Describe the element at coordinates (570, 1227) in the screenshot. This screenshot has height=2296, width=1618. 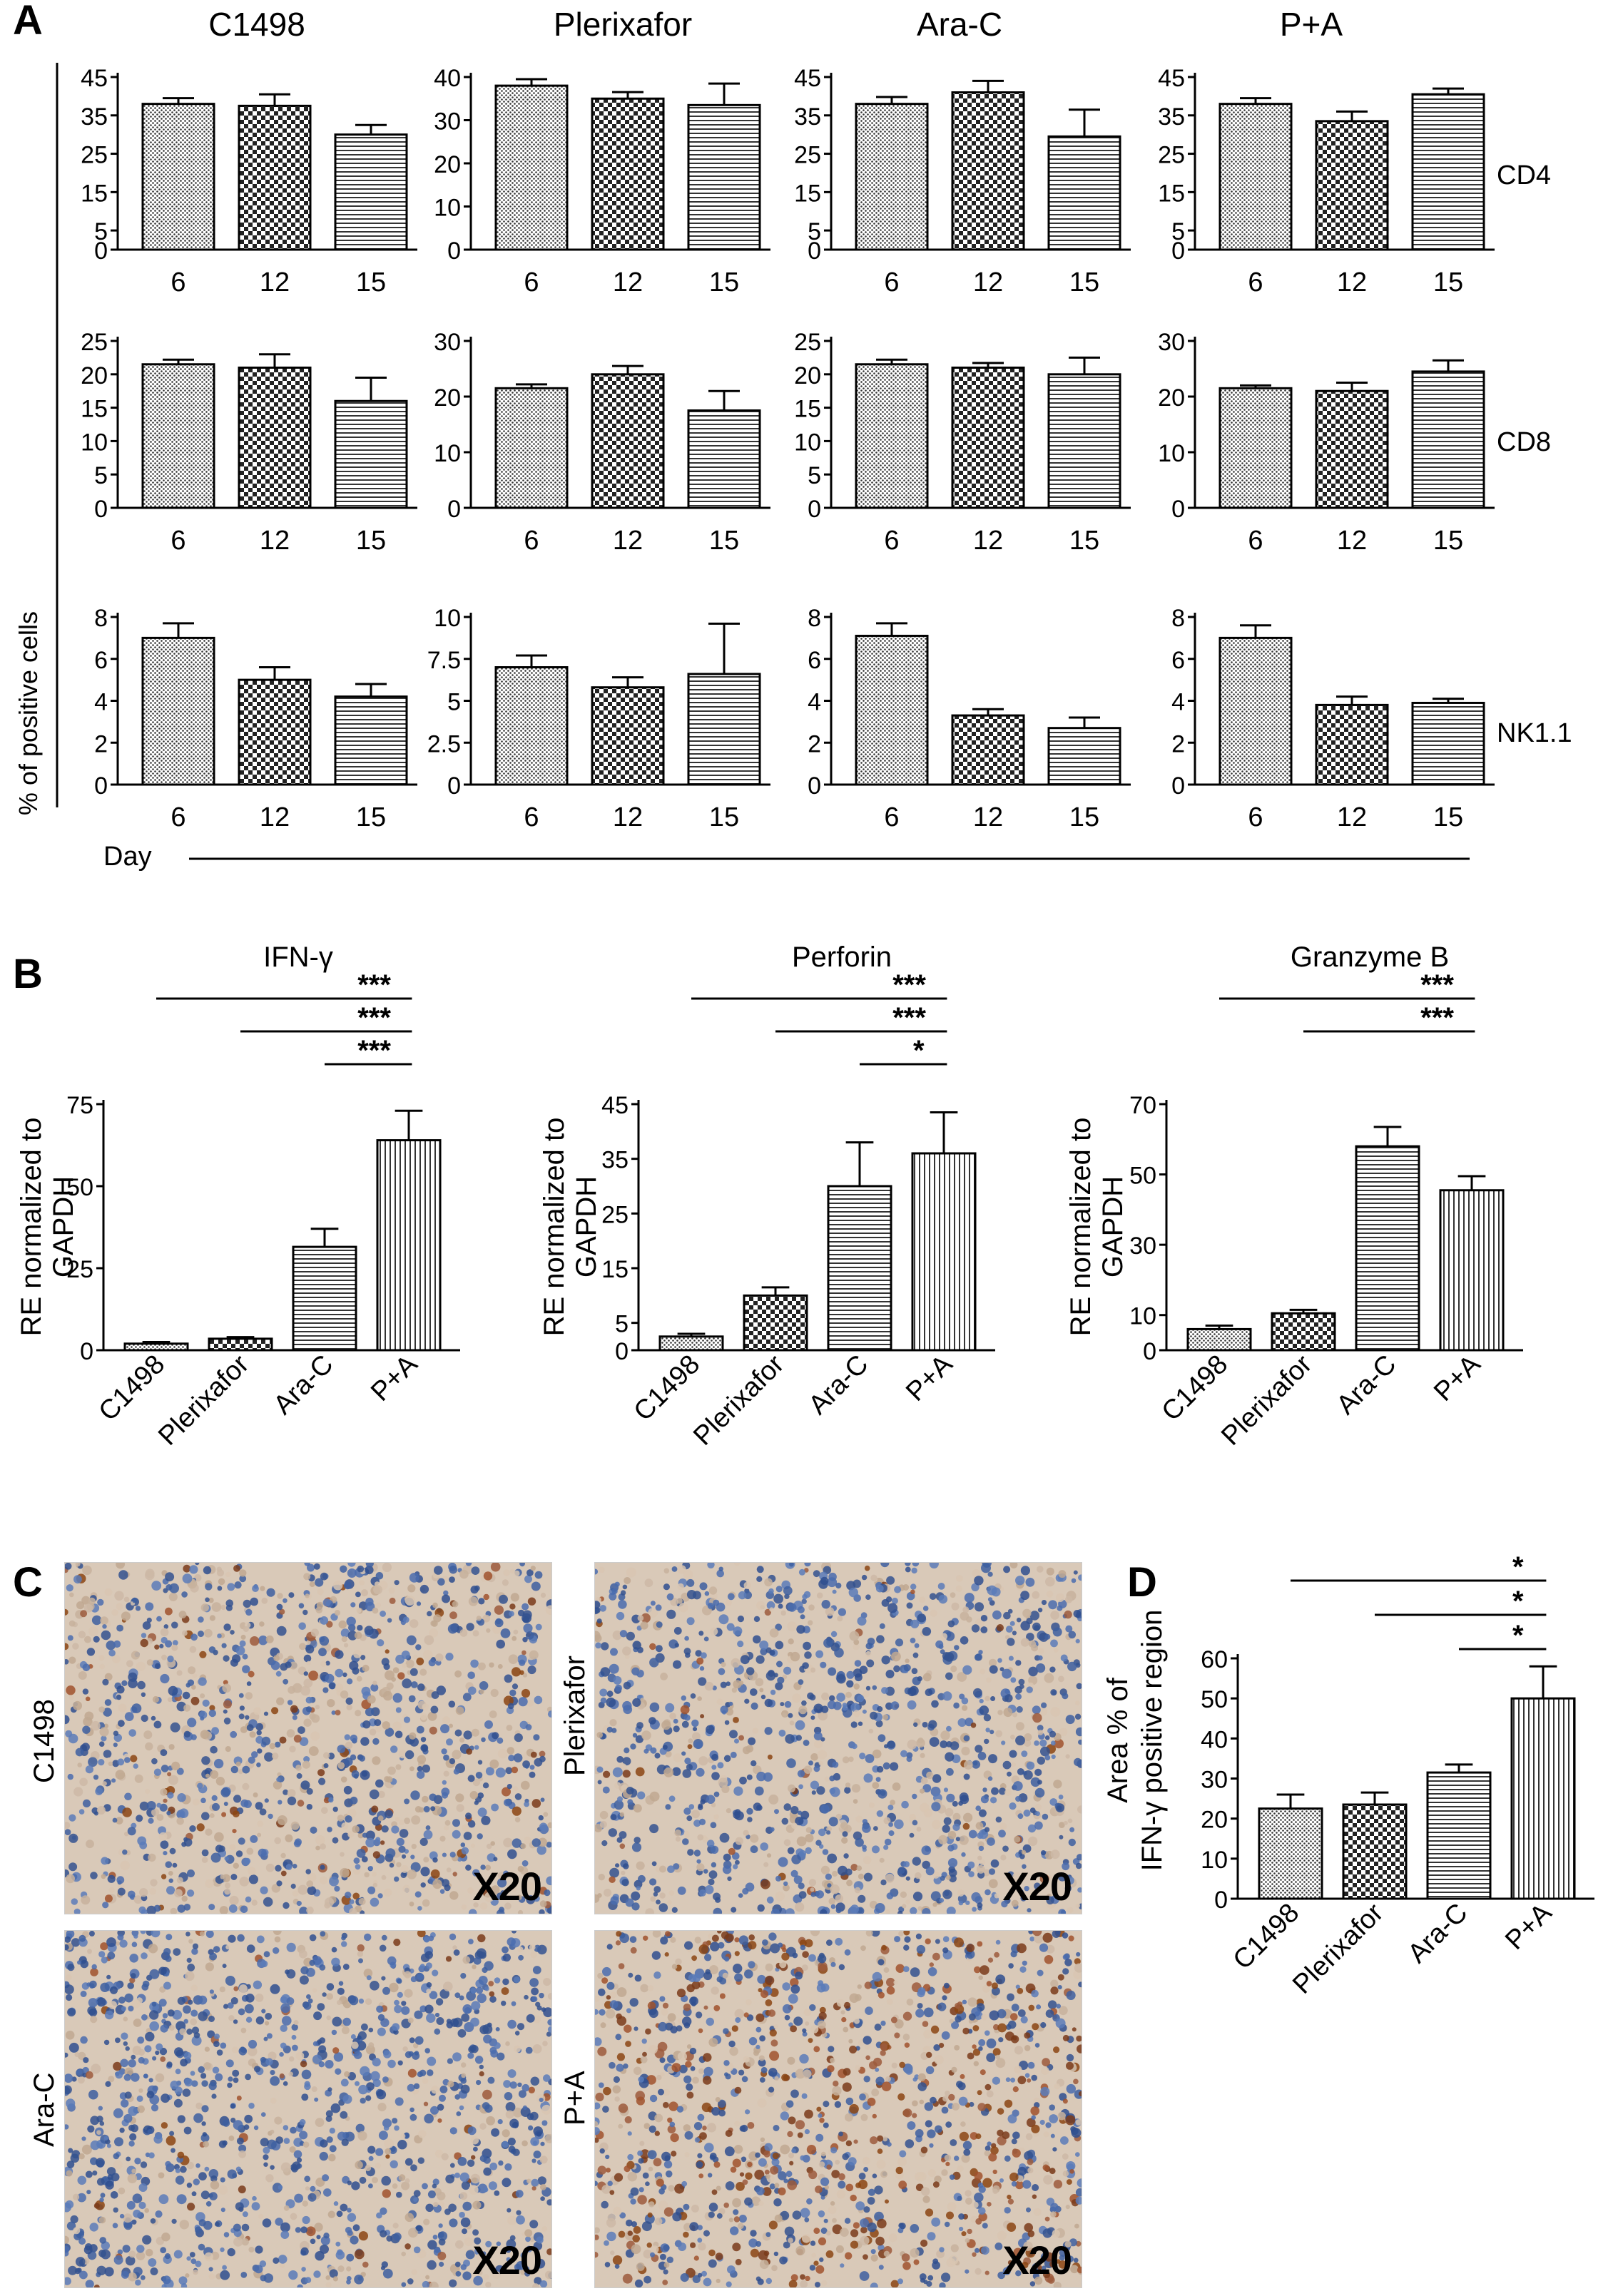
I see `panel-b-ylabel-2: RE normalized to GAPDH` at that location.